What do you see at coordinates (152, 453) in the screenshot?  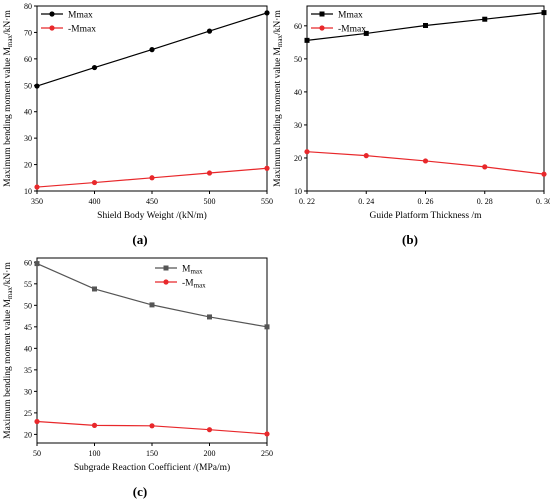 I see `x-tick-label: 150` at bounding box center [152, 453].